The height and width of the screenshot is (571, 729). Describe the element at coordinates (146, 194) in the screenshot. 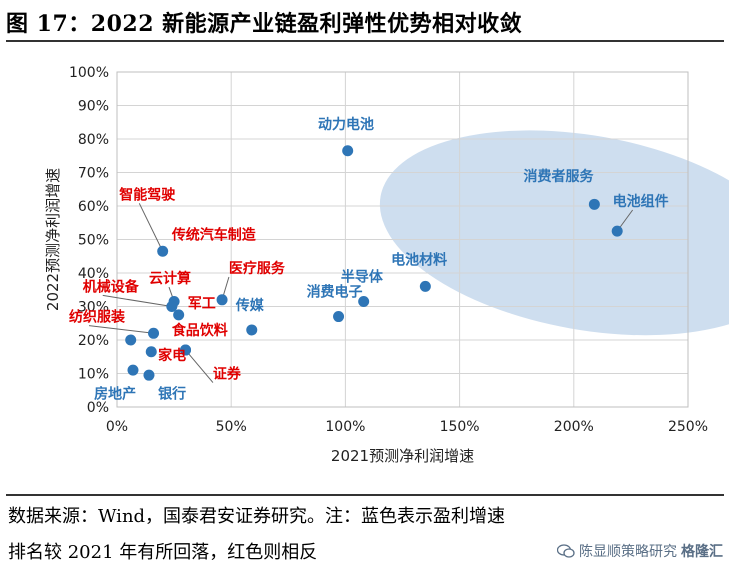

I see `point-label: 智能驾驶` at that location.